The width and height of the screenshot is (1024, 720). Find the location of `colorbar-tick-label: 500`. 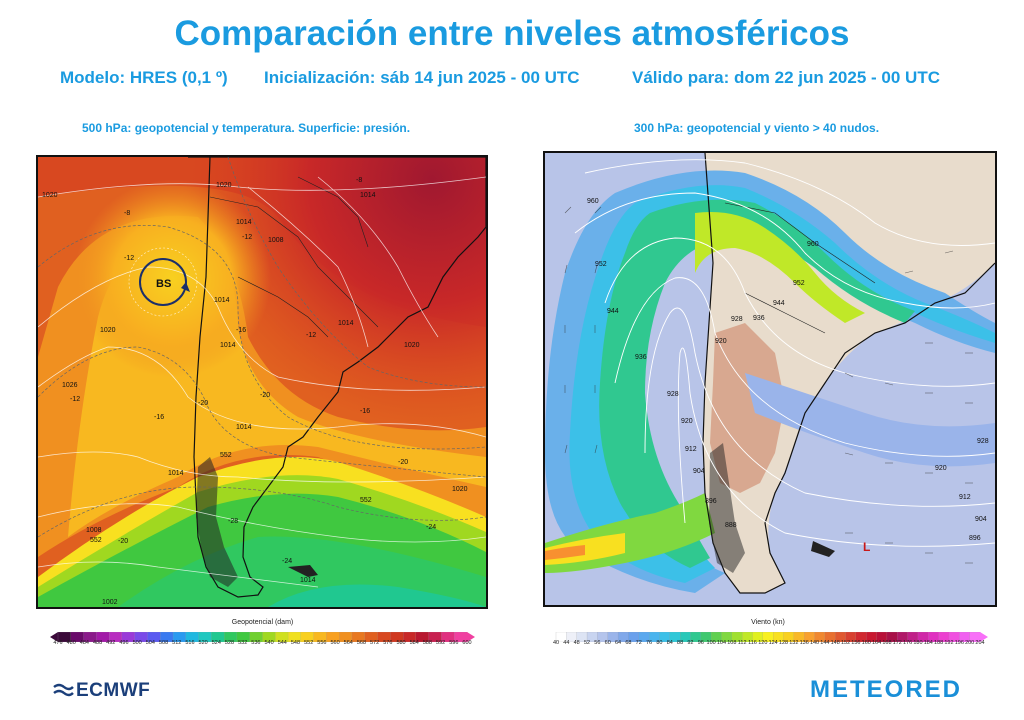

colorbar-tick-label: 500 is located at coordinates (137, 643).